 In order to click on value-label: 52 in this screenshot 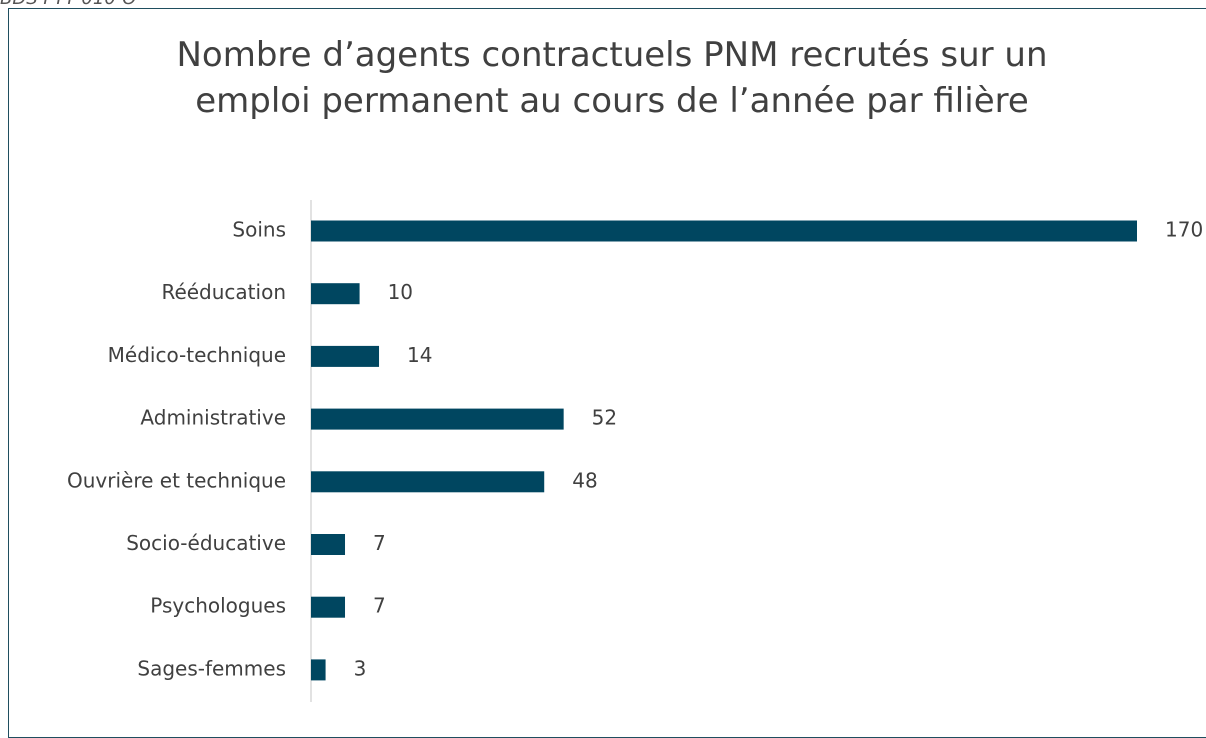, I will do `click(604, 418)`.